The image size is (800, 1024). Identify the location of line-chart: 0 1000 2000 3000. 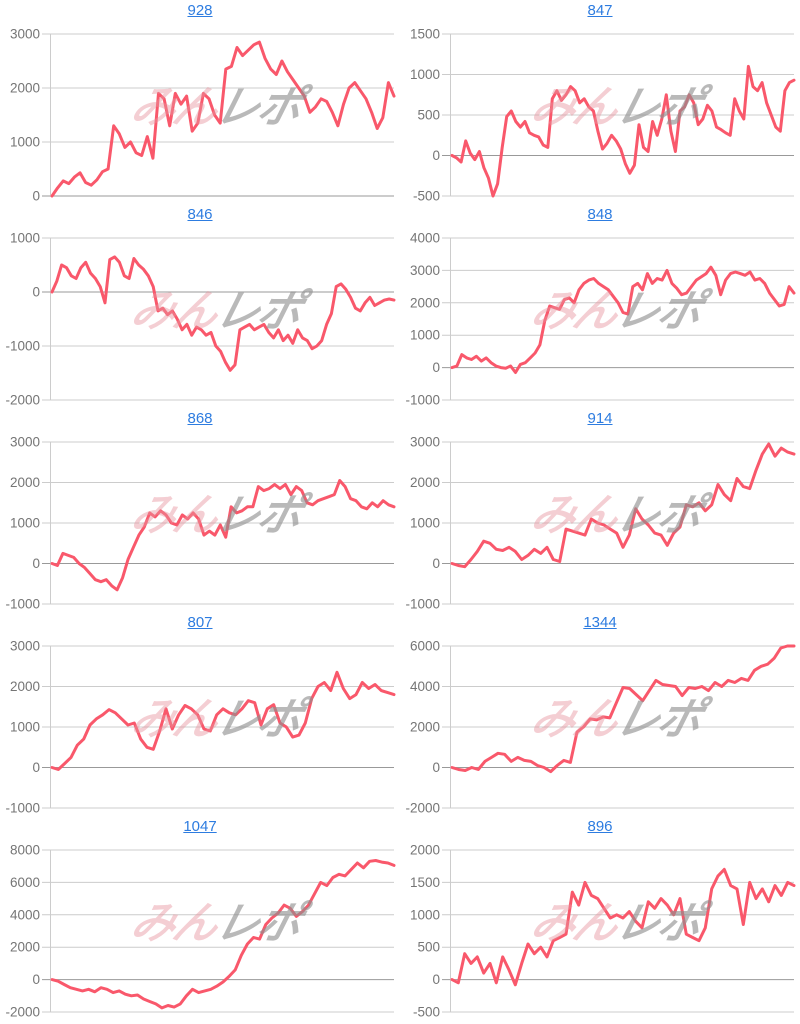
(203, 115).